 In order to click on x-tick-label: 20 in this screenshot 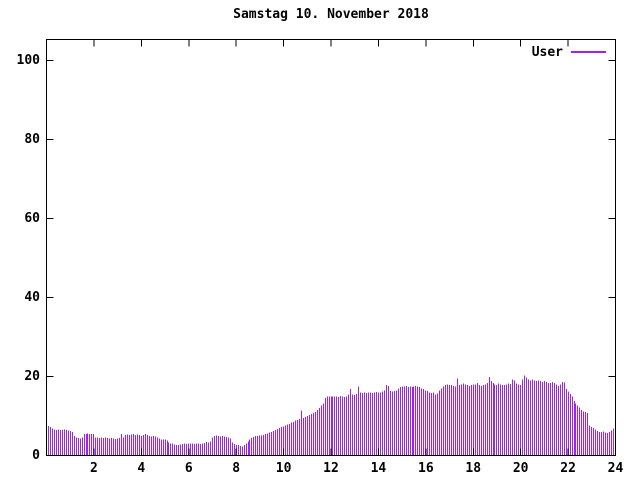, I will do `click(520, 468)`.